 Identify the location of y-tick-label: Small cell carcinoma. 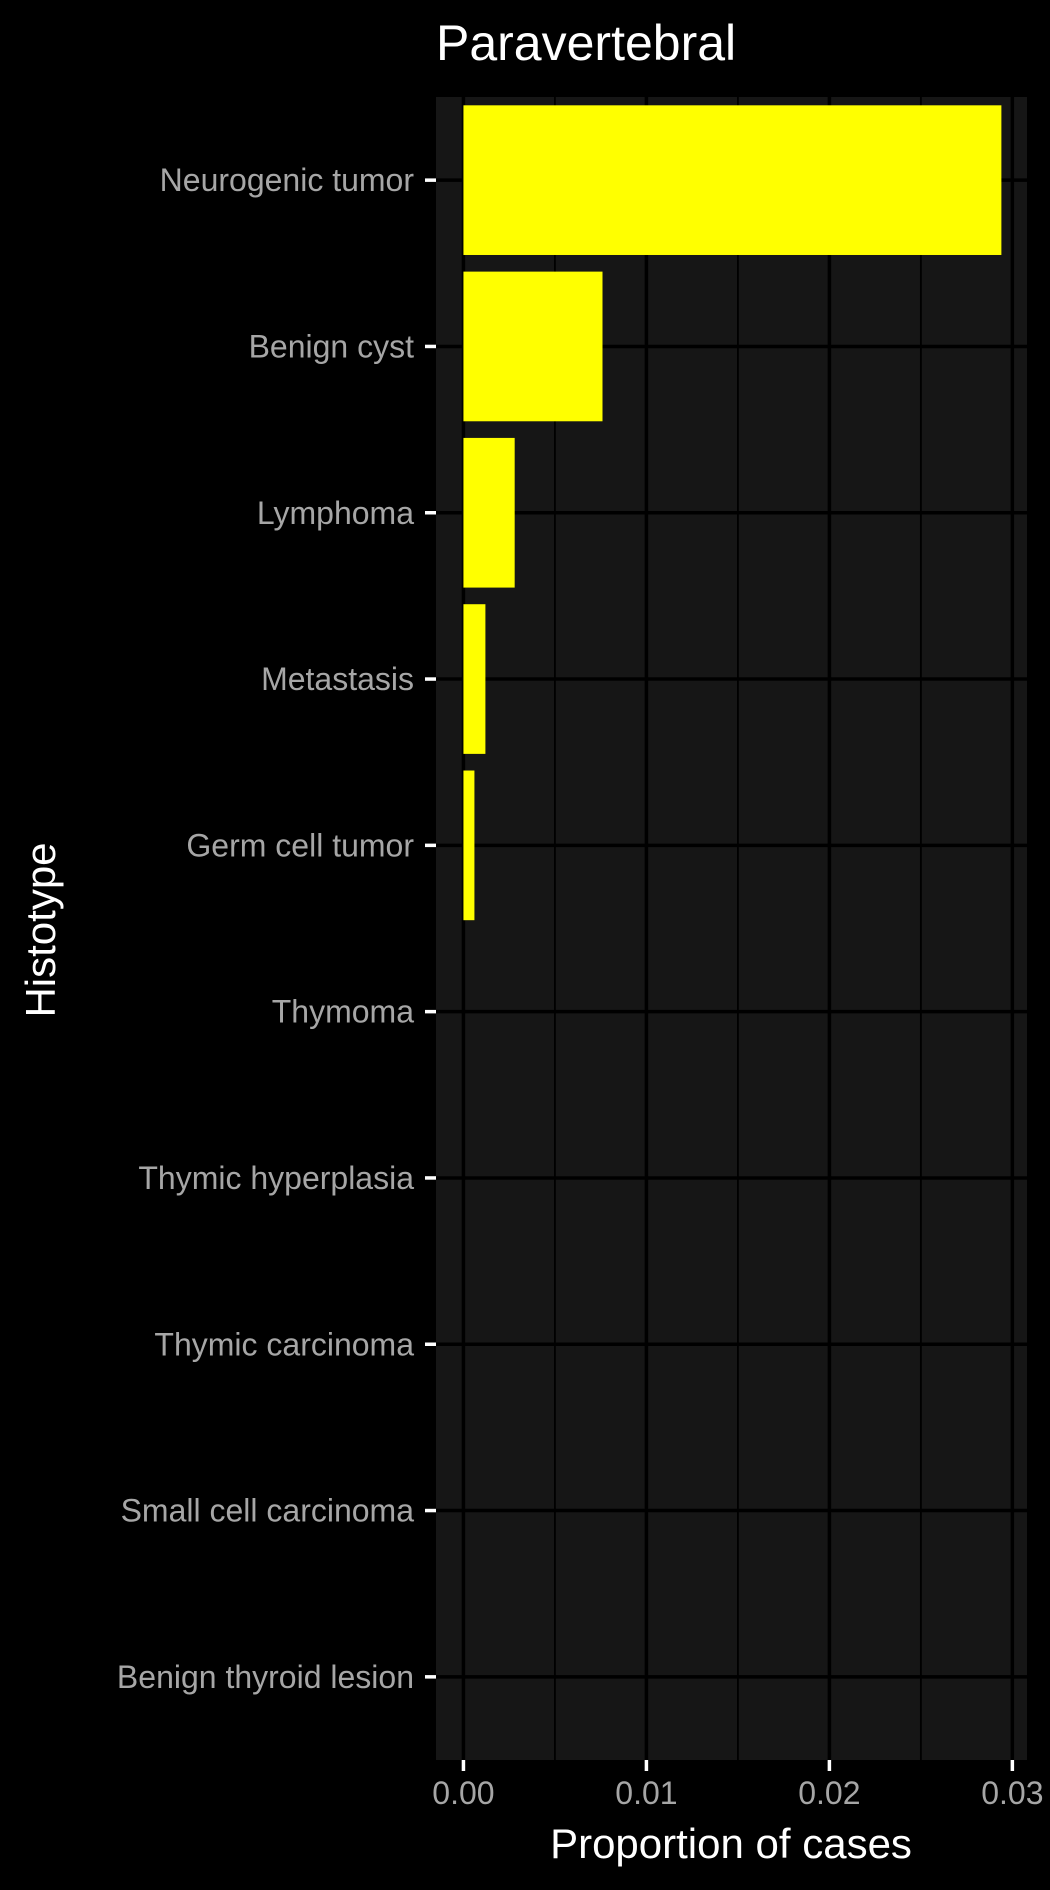
(268, 1511).